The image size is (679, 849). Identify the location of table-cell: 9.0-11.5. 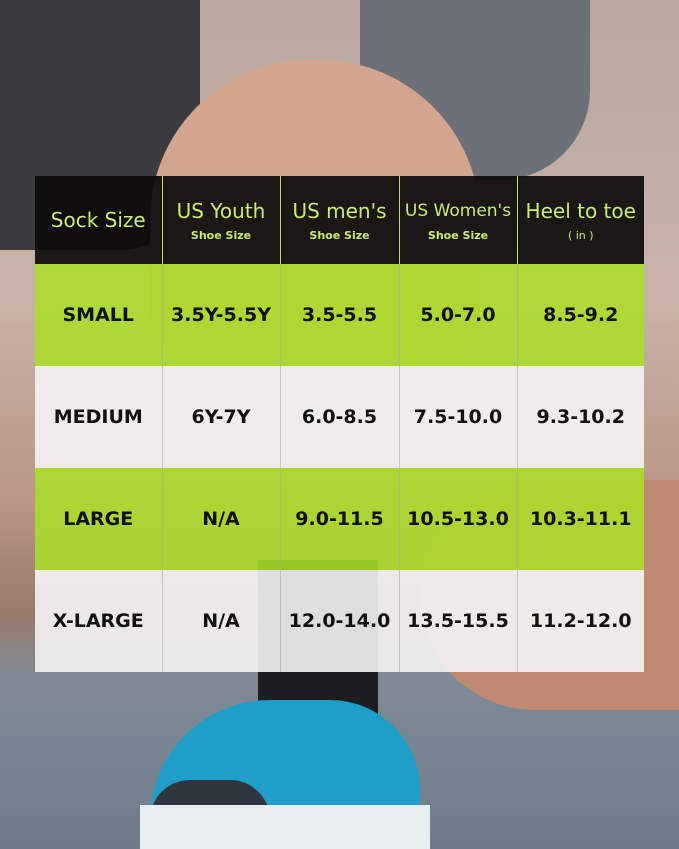
(340, 519).